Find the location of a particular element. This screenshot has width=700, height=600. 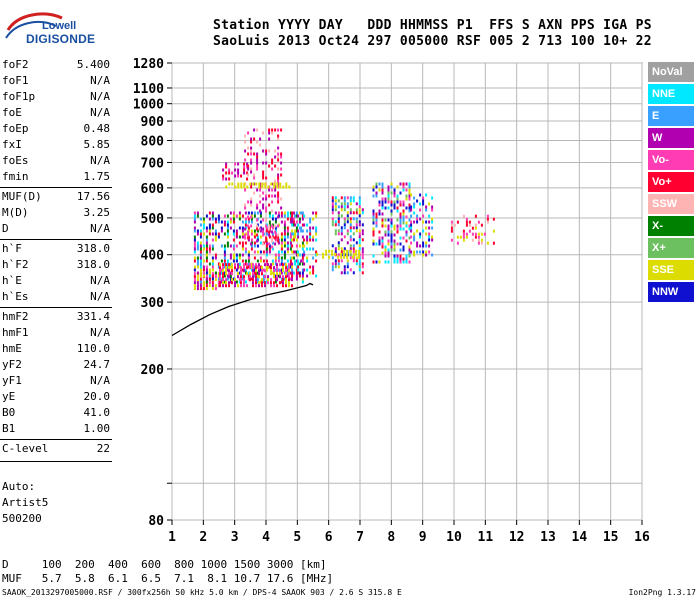

param-row: MUF(D) 17.56 is located at coordinates (56, 198).